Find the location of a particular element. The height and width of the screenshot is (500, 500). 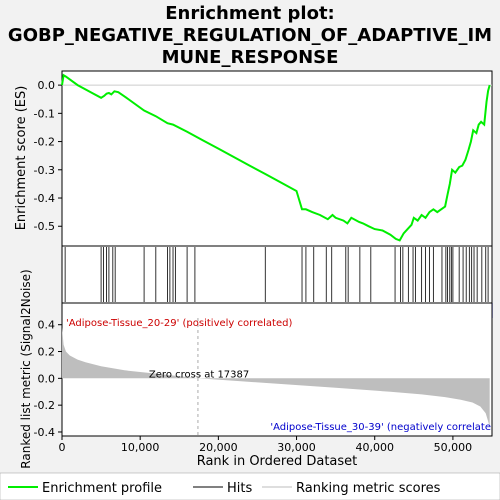

legend-hits-label: Hits is located at coordinates (239, 488).